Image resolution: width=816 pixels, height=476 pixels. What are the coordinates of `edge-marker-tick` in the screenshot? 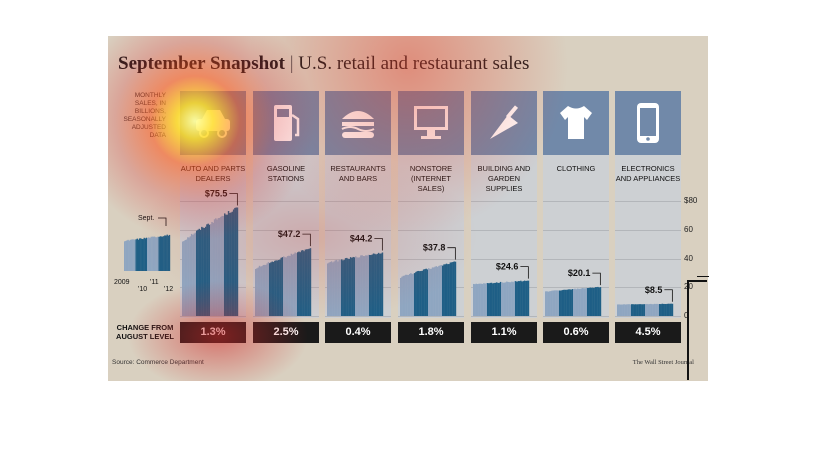 It's located at (697, 281).